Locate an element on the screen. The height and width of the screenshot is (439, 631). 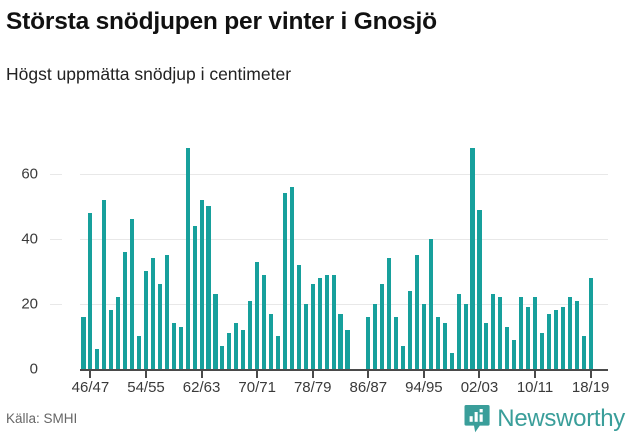
x-axis-tick-label: 86/87 is located at coordinates (368, 387).